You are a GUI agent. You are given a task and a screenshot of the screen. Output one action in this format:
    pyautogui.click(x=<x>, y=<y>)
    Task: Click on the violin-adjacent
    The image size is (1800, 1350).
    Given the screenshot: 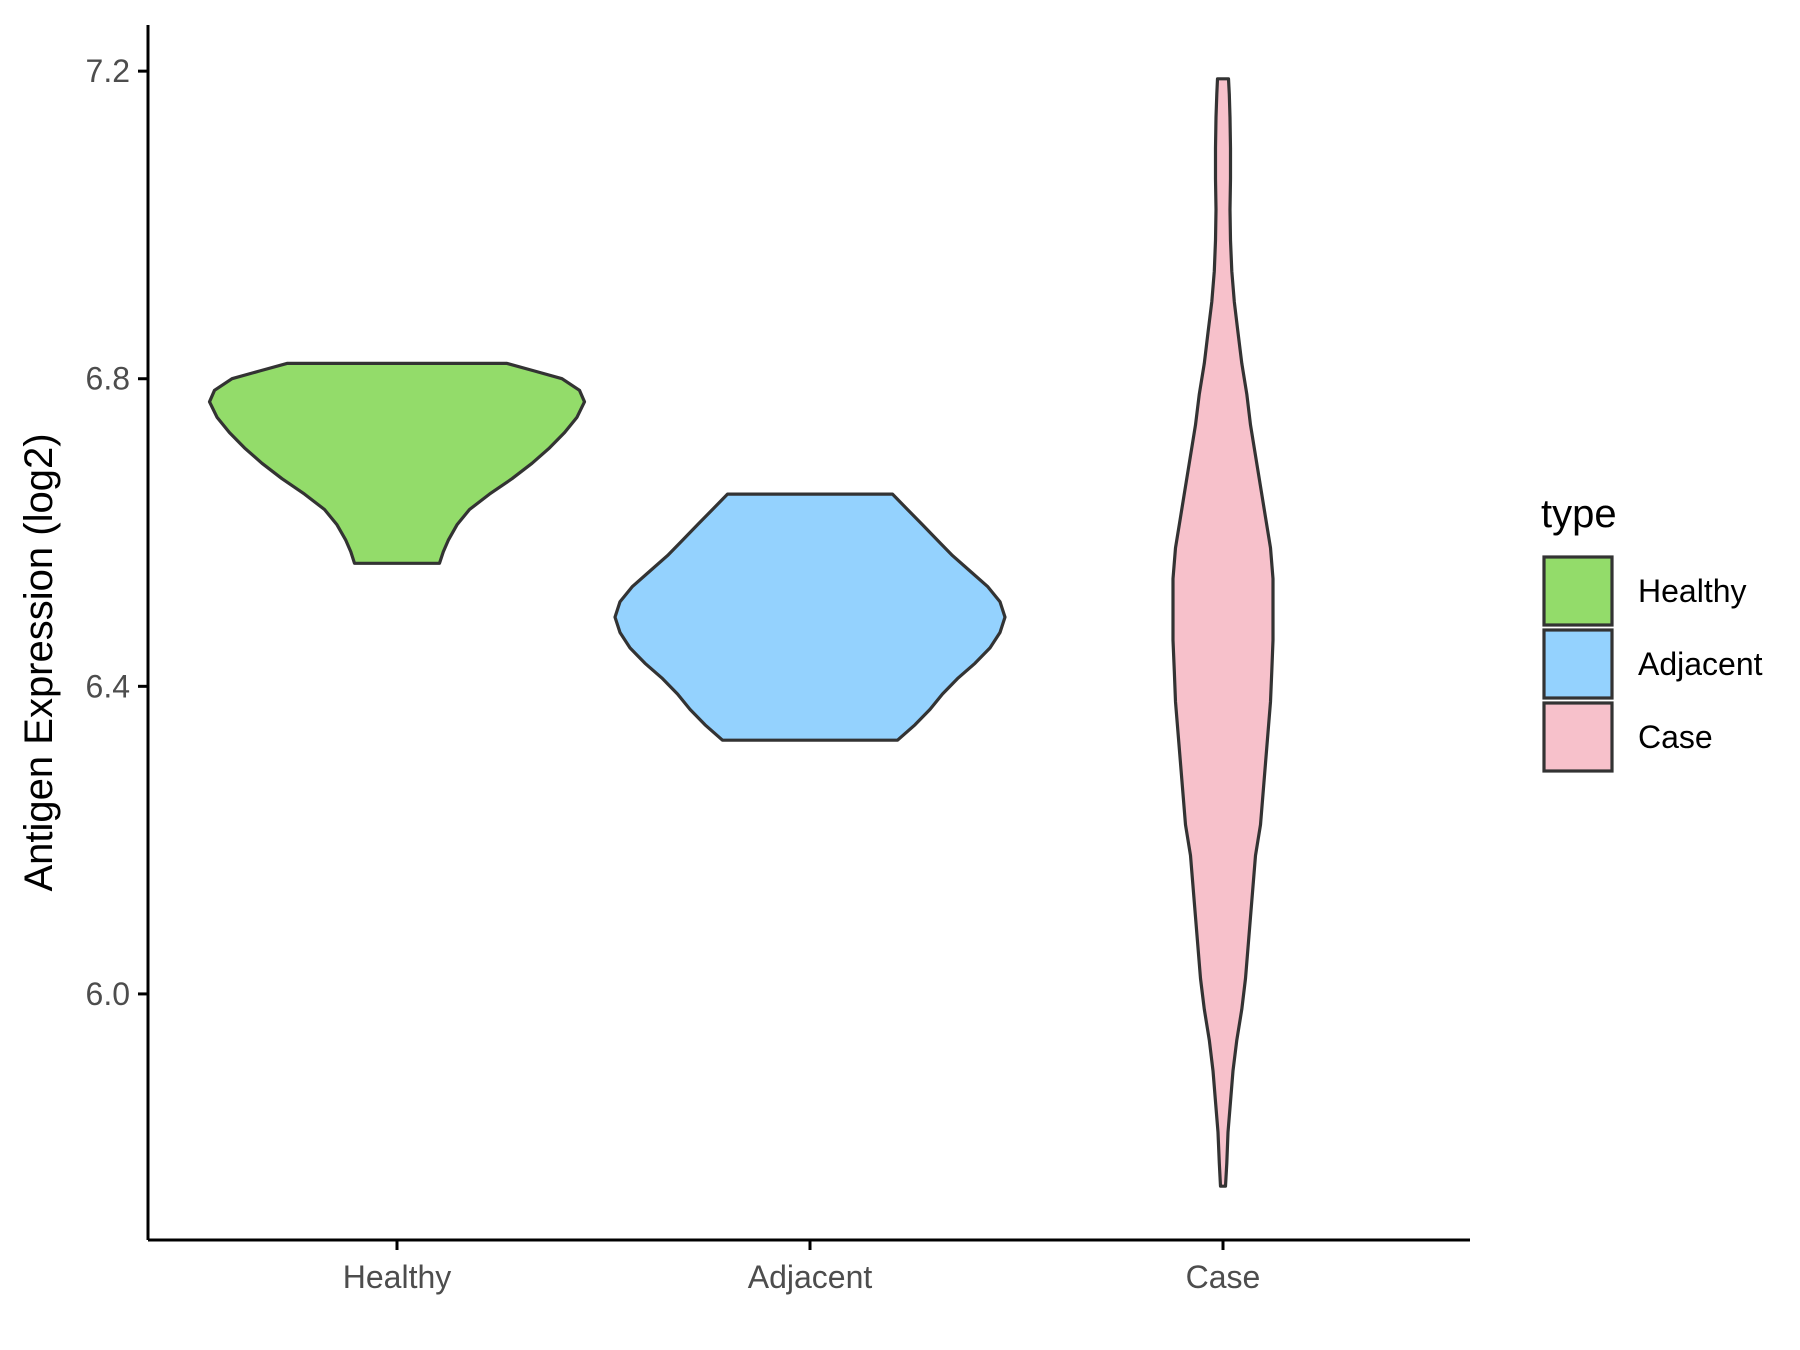 What is the action you would take?
    pyautogui.click(x=810, y=617)
    